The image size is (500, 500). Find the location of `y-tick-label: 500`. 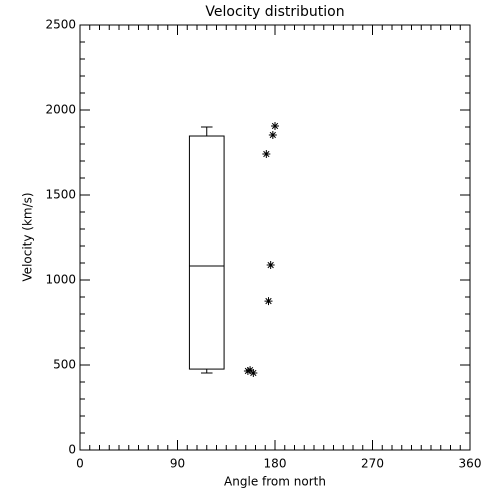

y-tick-label: 500 is located at coordinates (64, 365).